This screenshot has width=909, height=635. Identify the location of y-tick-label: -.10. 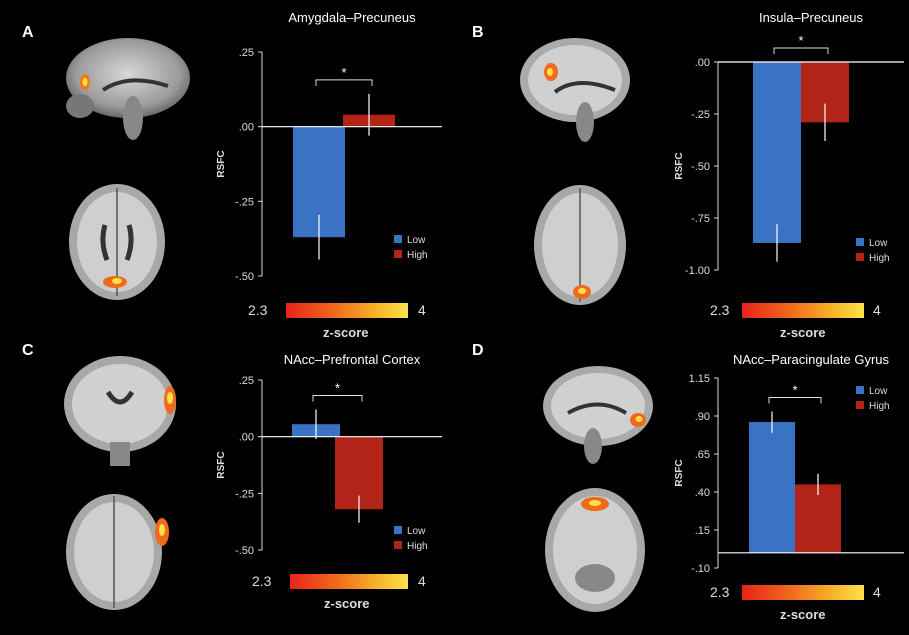
(700, 569).